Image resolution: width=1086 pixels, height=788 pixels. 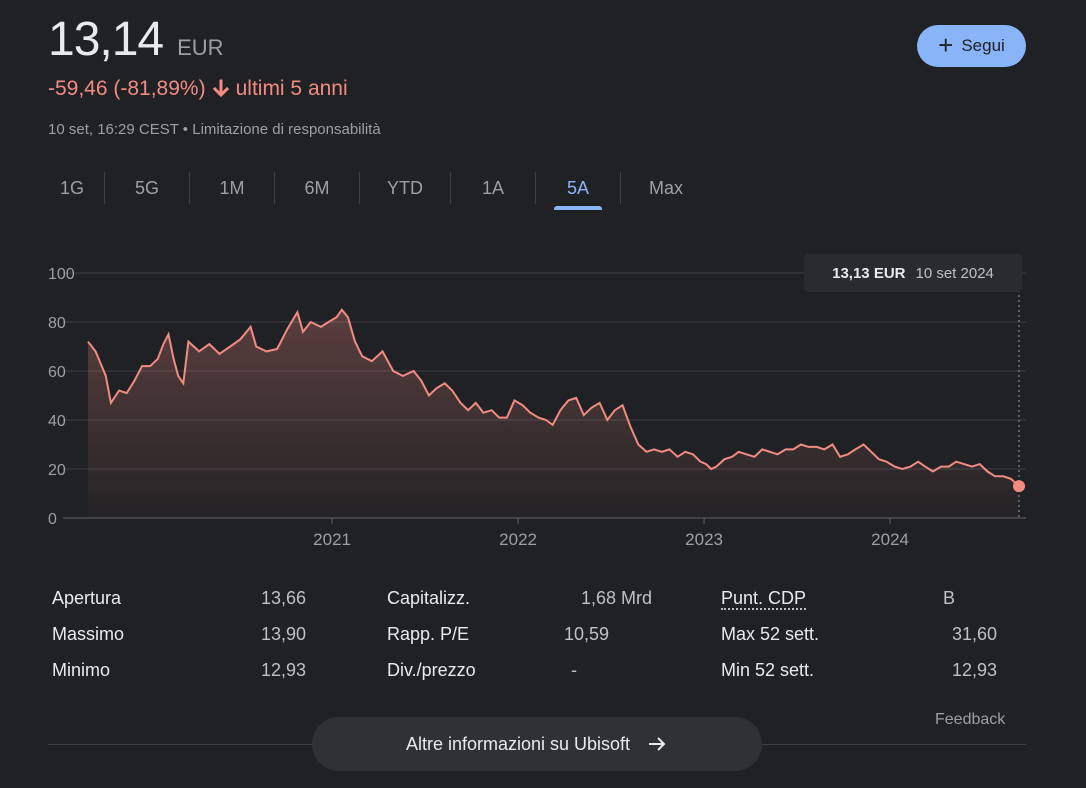 I want to click on tab-1m: 1M, so click(x=232, y=187).